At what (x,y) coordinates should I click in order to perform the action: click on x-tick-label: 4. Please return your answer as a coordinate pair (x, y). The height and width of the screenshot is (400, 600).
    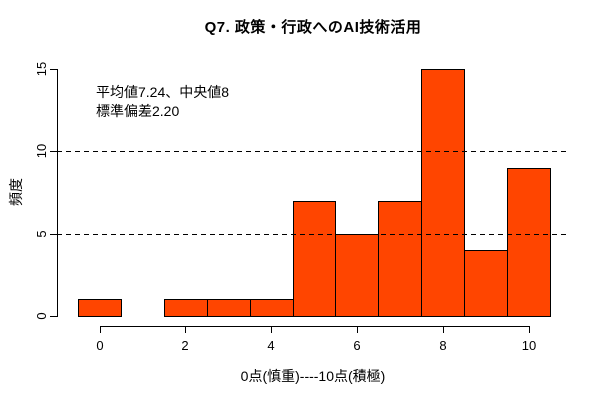
    Looking at the image, I should click on (271, 345).